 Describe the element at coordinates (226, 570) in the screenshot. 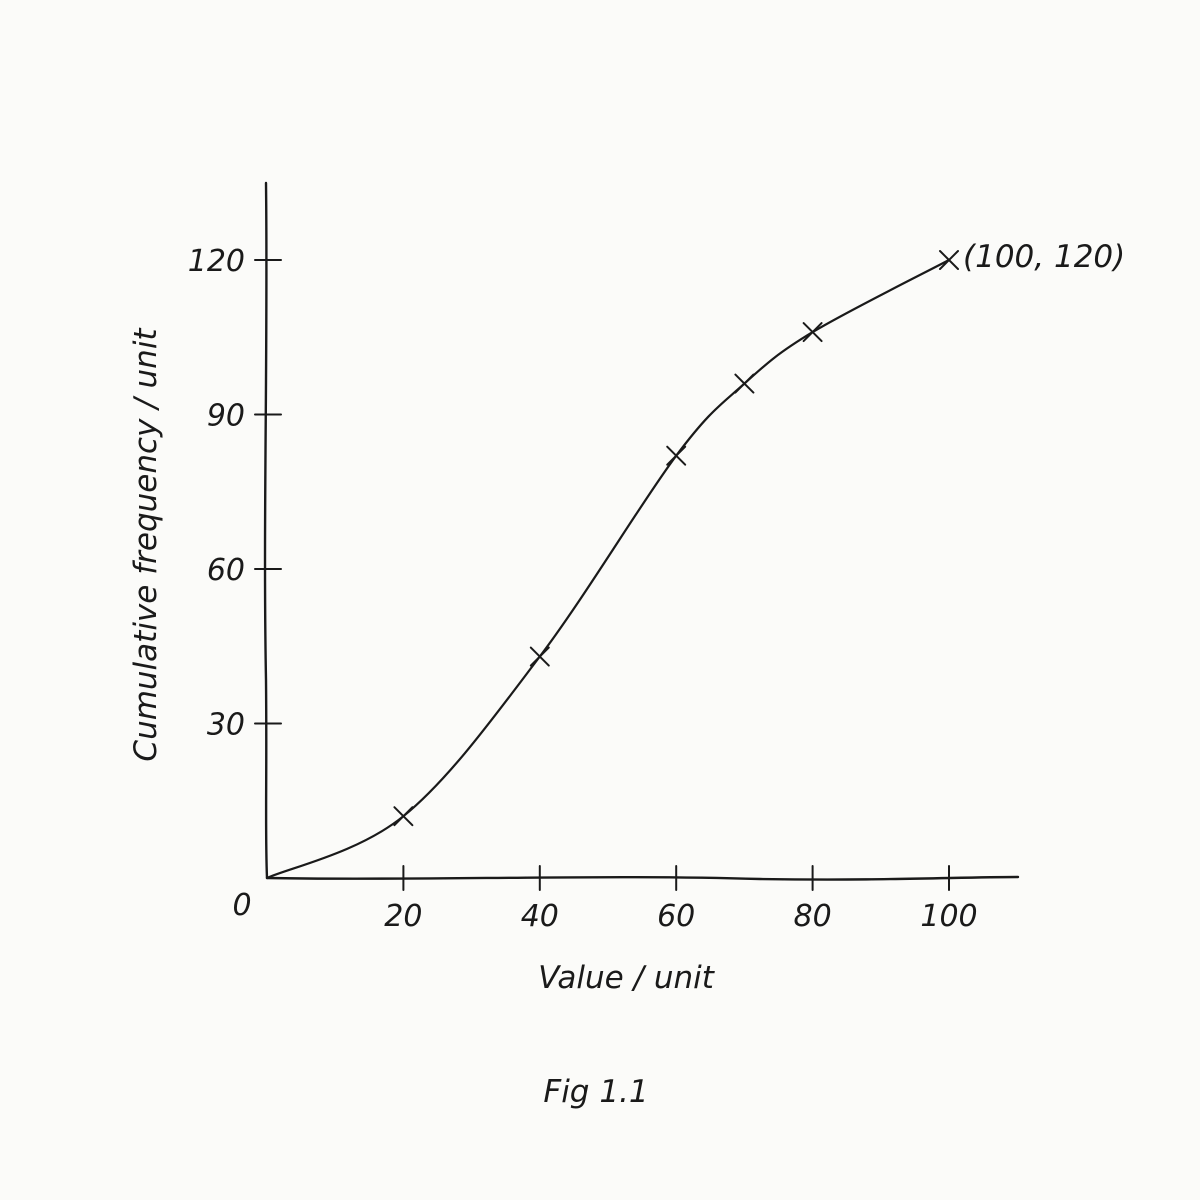

I see `y-tick-label: 60` at that location.